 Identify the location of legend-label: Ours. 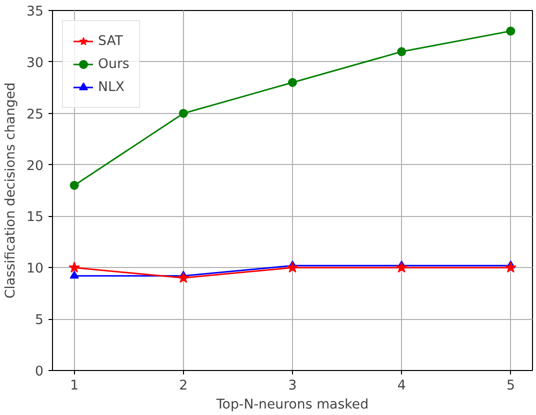
(114, 64).